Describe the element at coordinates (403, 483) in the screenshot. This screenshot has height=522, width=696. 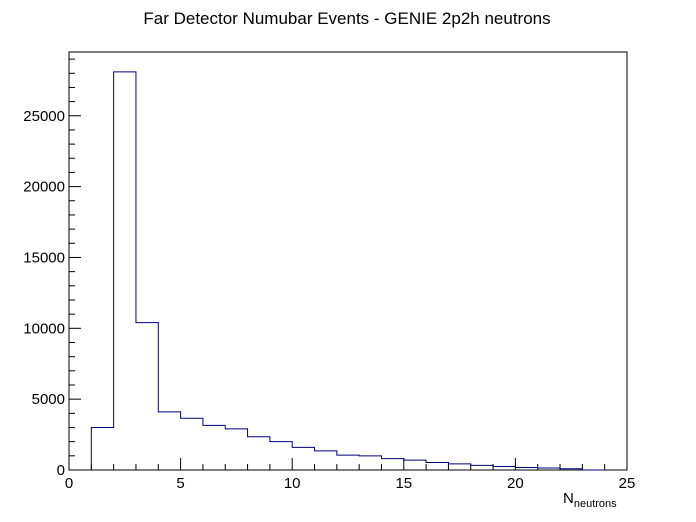
I see `x-tick-label: 15` at that location.